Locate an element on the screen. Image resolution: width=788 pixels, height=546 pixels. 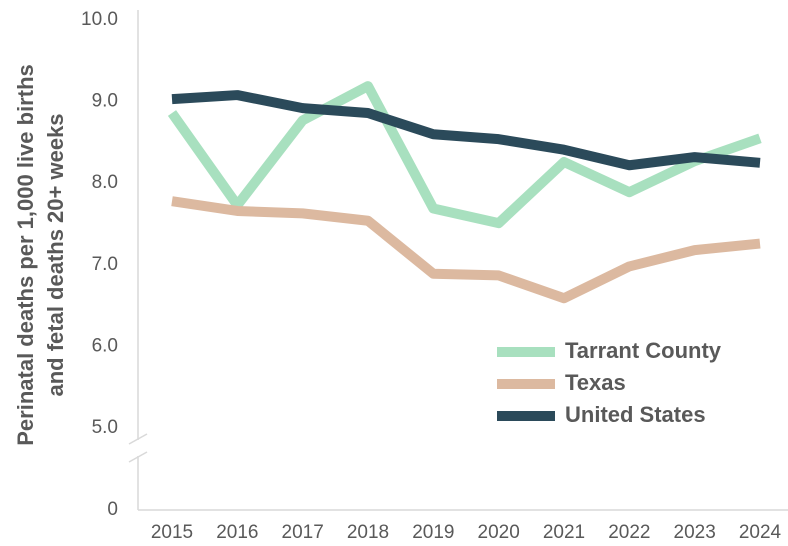
y-axis-label: and fetal deaths 20+ weeks is located at coordinates (55, 254).